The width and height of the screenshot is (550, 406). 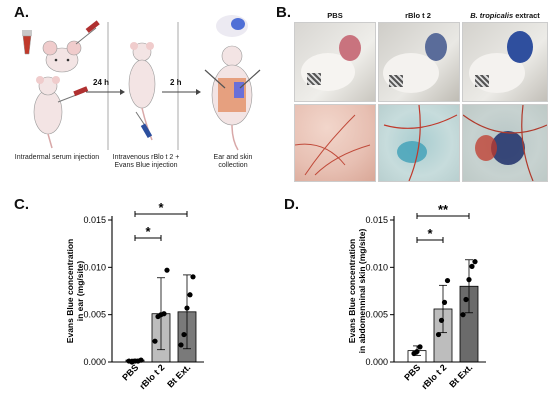 I want to click on panel-a-schematic, so click(x=141, y=83).